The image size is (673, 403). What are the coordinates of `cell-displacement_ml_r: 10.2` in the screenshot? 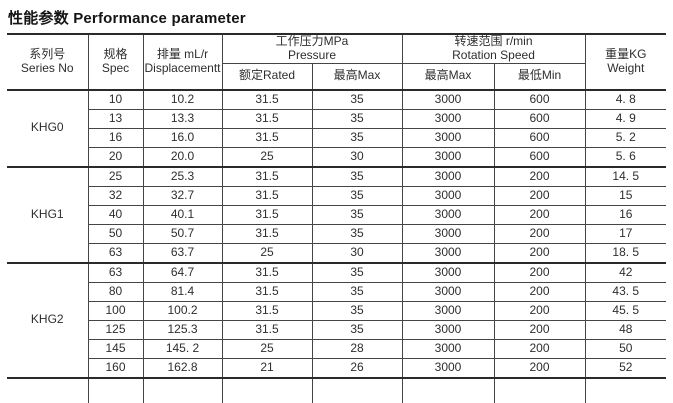 It's located at (182, 99).